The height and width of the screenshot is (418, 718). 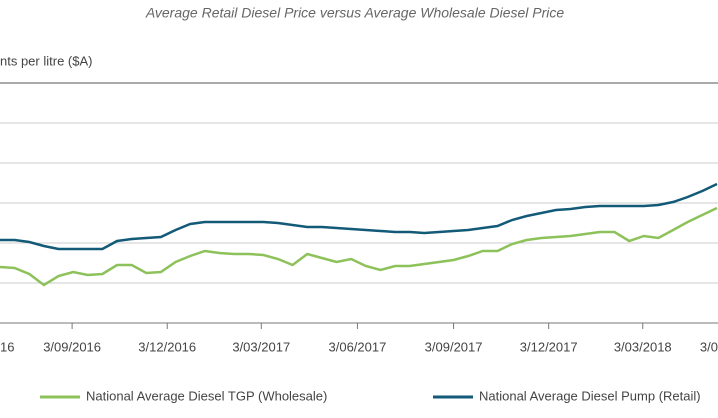 I want to click on x-tick-label: 3/09/2016, so click(x=72, y=346).